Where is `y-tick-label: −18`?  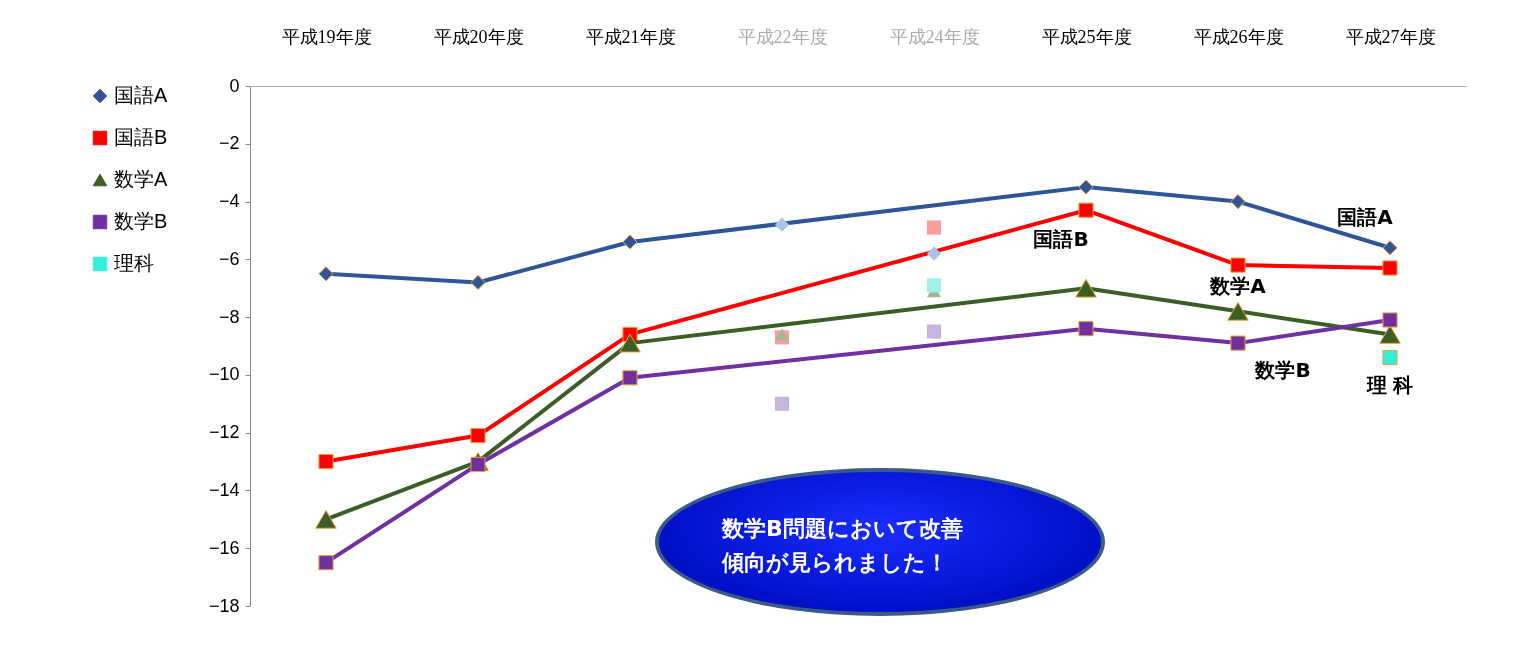
y-tick-label: −18 is located at coordinates (224, 605).